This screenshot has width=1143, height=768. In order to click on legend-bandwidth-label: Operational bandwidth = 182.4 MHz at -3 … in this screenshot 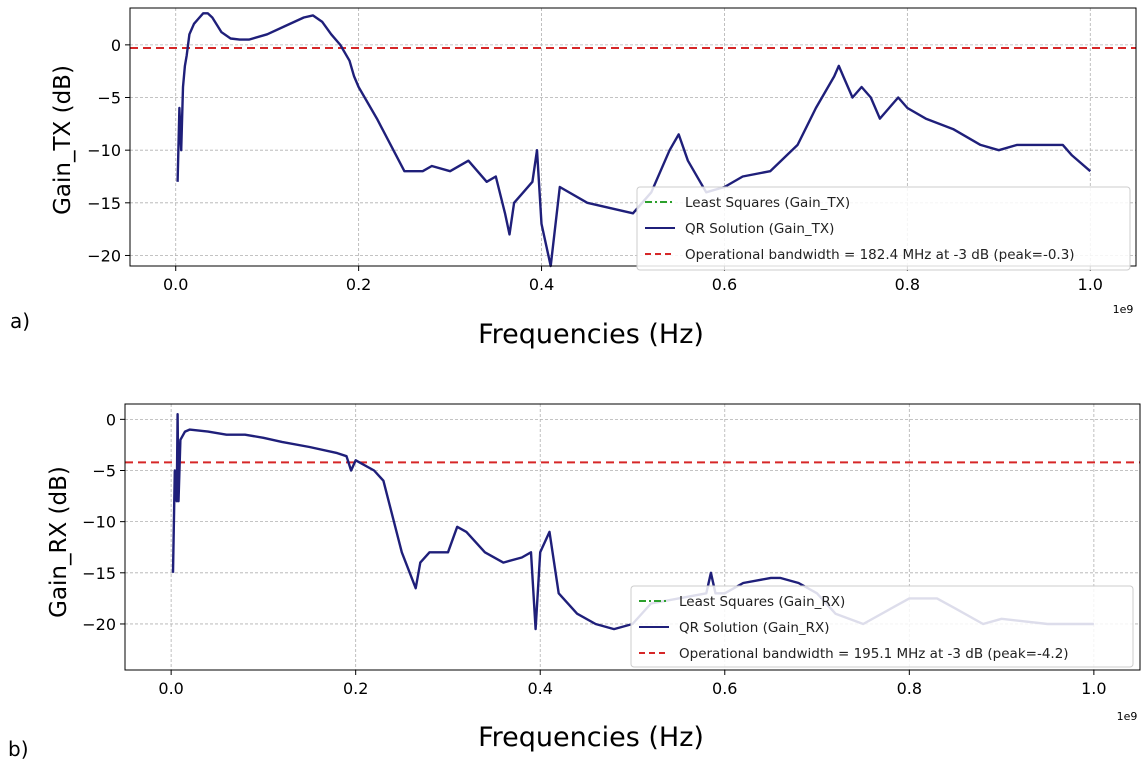, I will do `click(880, 255)`.